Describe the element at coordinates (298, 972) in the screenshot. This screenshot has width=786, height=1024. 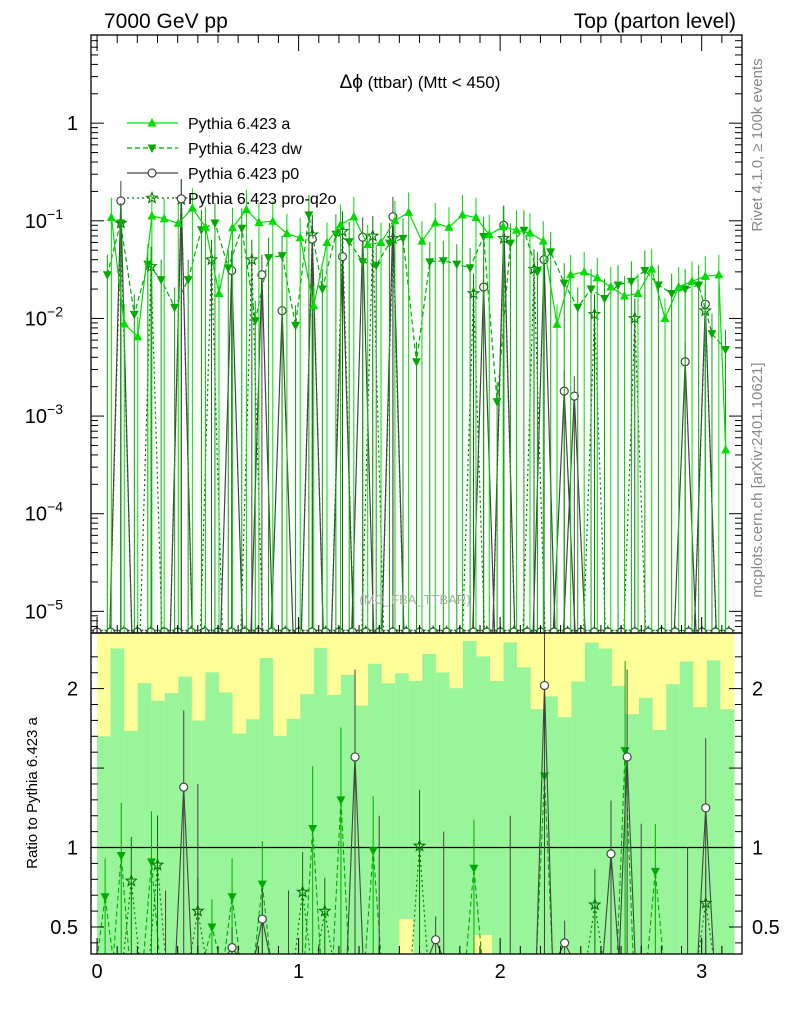
I see `x-tick-label: 1` at that location.